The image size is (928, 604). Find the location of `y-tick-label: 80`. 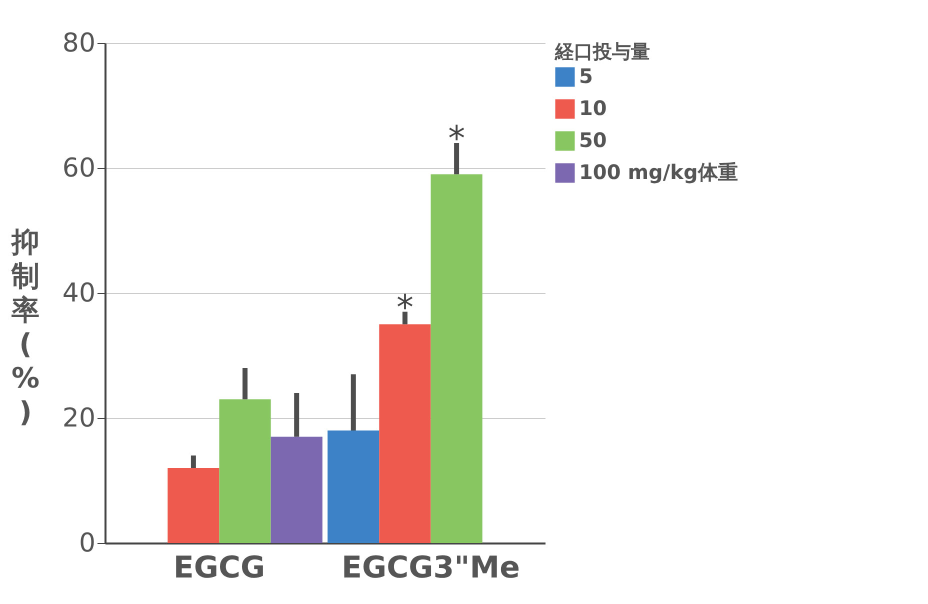

y-tick-label: 80 is located at coordinates (79, 43).